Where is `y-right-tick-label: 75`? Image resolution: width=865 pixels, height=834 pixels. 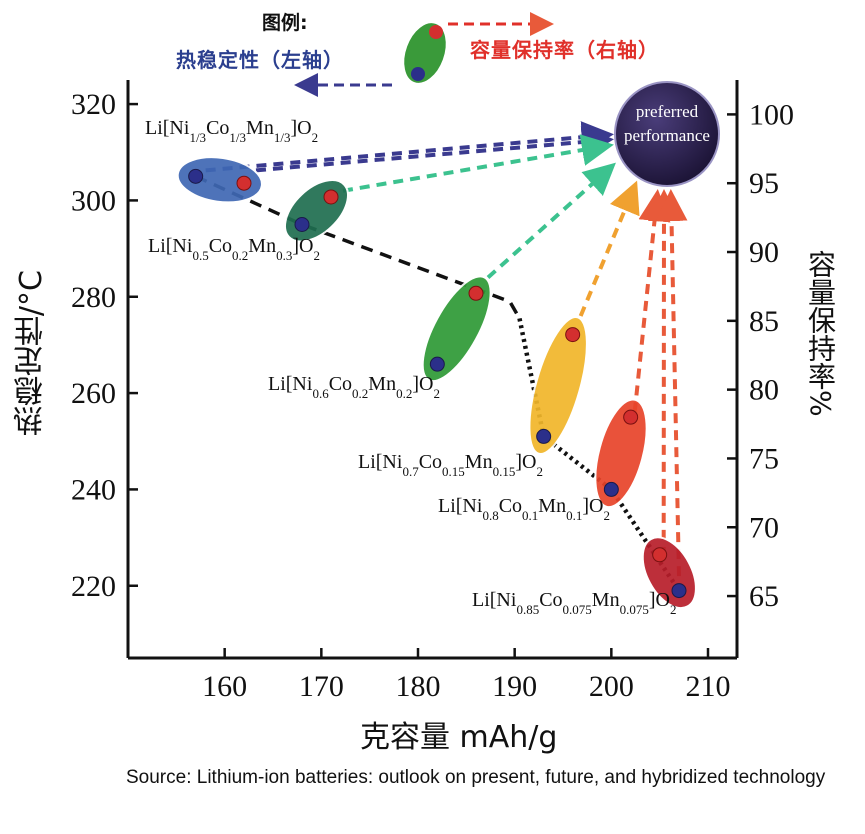 y-right-tick-label: 75 is located at coordinates (764, 458).